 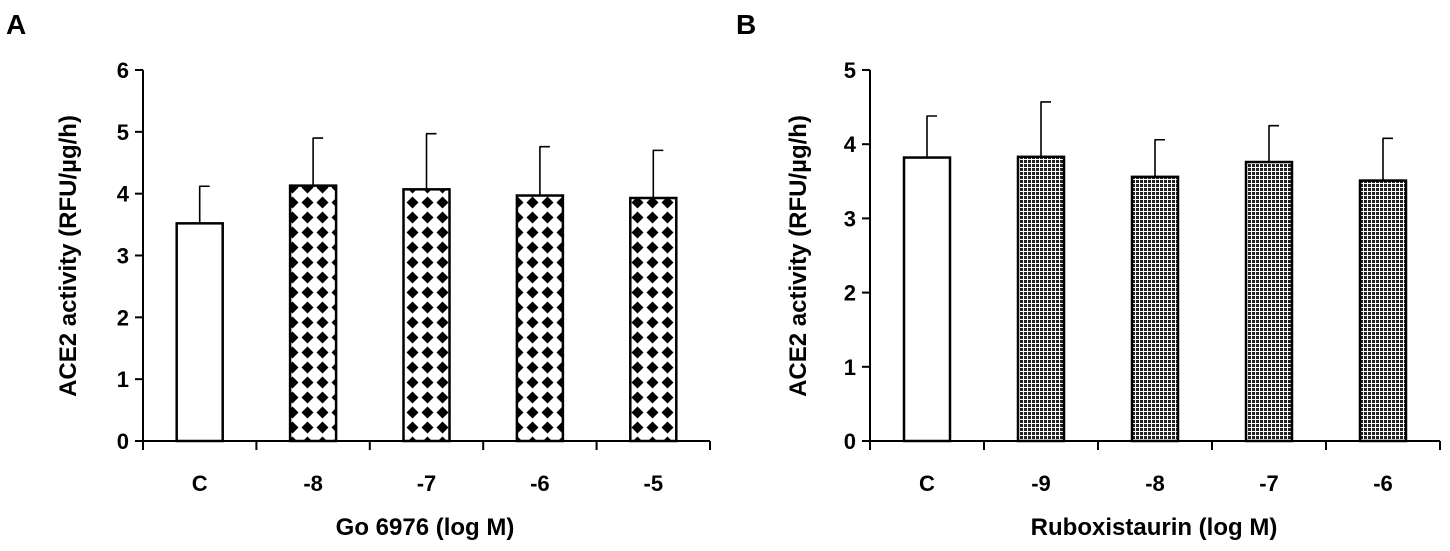 What do you see at coordinates (426, 468) in the screenshot?
I see `panel-a-x-axis: C -8 -7 -6 -5` at bounding box center [426, 468].